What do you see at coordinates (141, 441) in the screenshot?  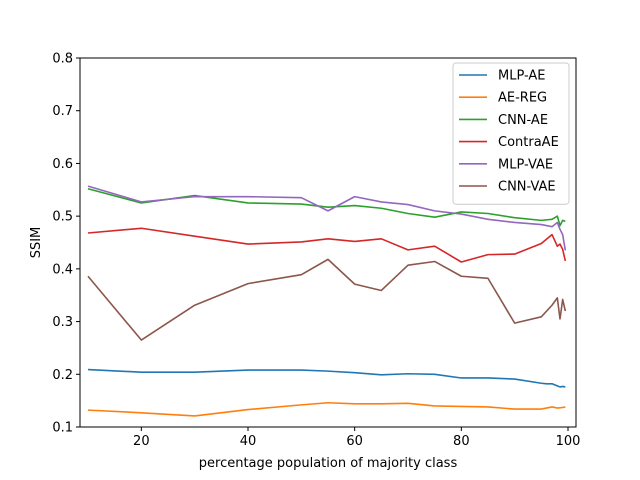 I see `x-tick-label: 20` at bounding box center [141, 441].